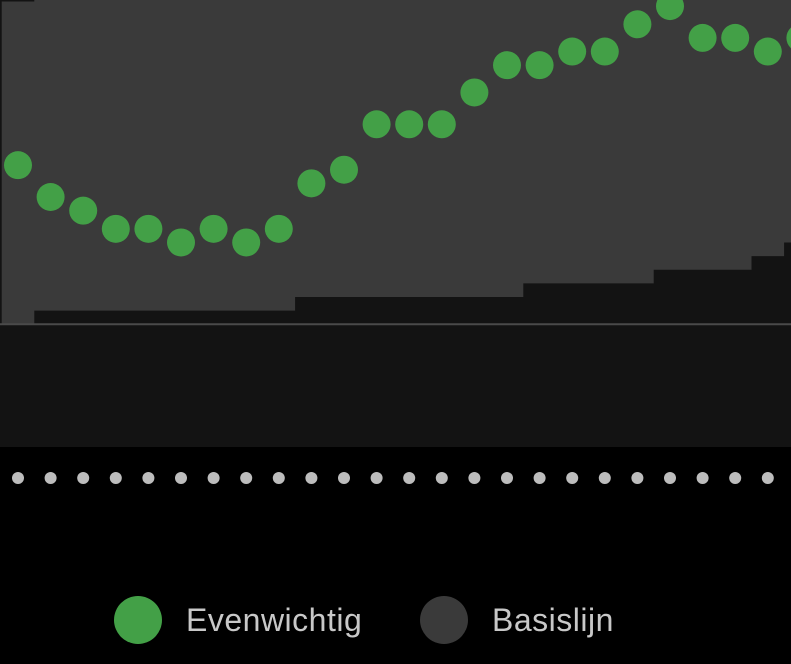 The image size is (791, 664). I want to click on legend-label-evenwichtig: Evenwichtig, so click(274, 619).